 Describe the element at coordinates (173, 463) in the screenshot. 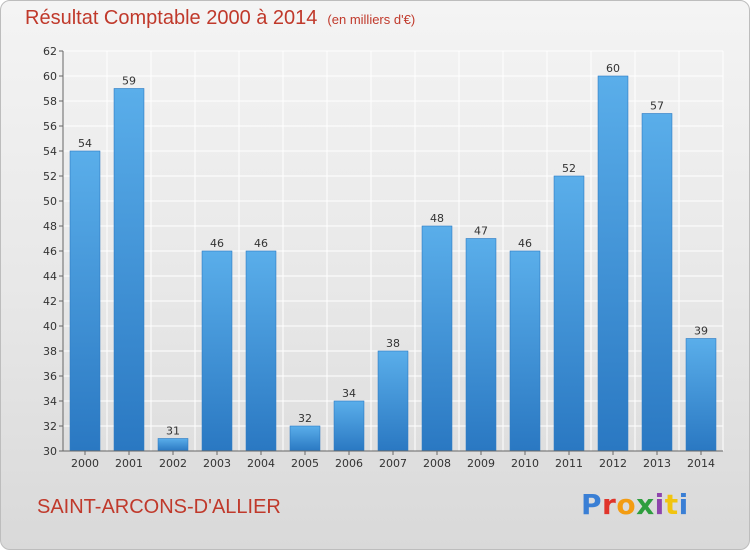

I see `x-tick-label: 2002` at that location.